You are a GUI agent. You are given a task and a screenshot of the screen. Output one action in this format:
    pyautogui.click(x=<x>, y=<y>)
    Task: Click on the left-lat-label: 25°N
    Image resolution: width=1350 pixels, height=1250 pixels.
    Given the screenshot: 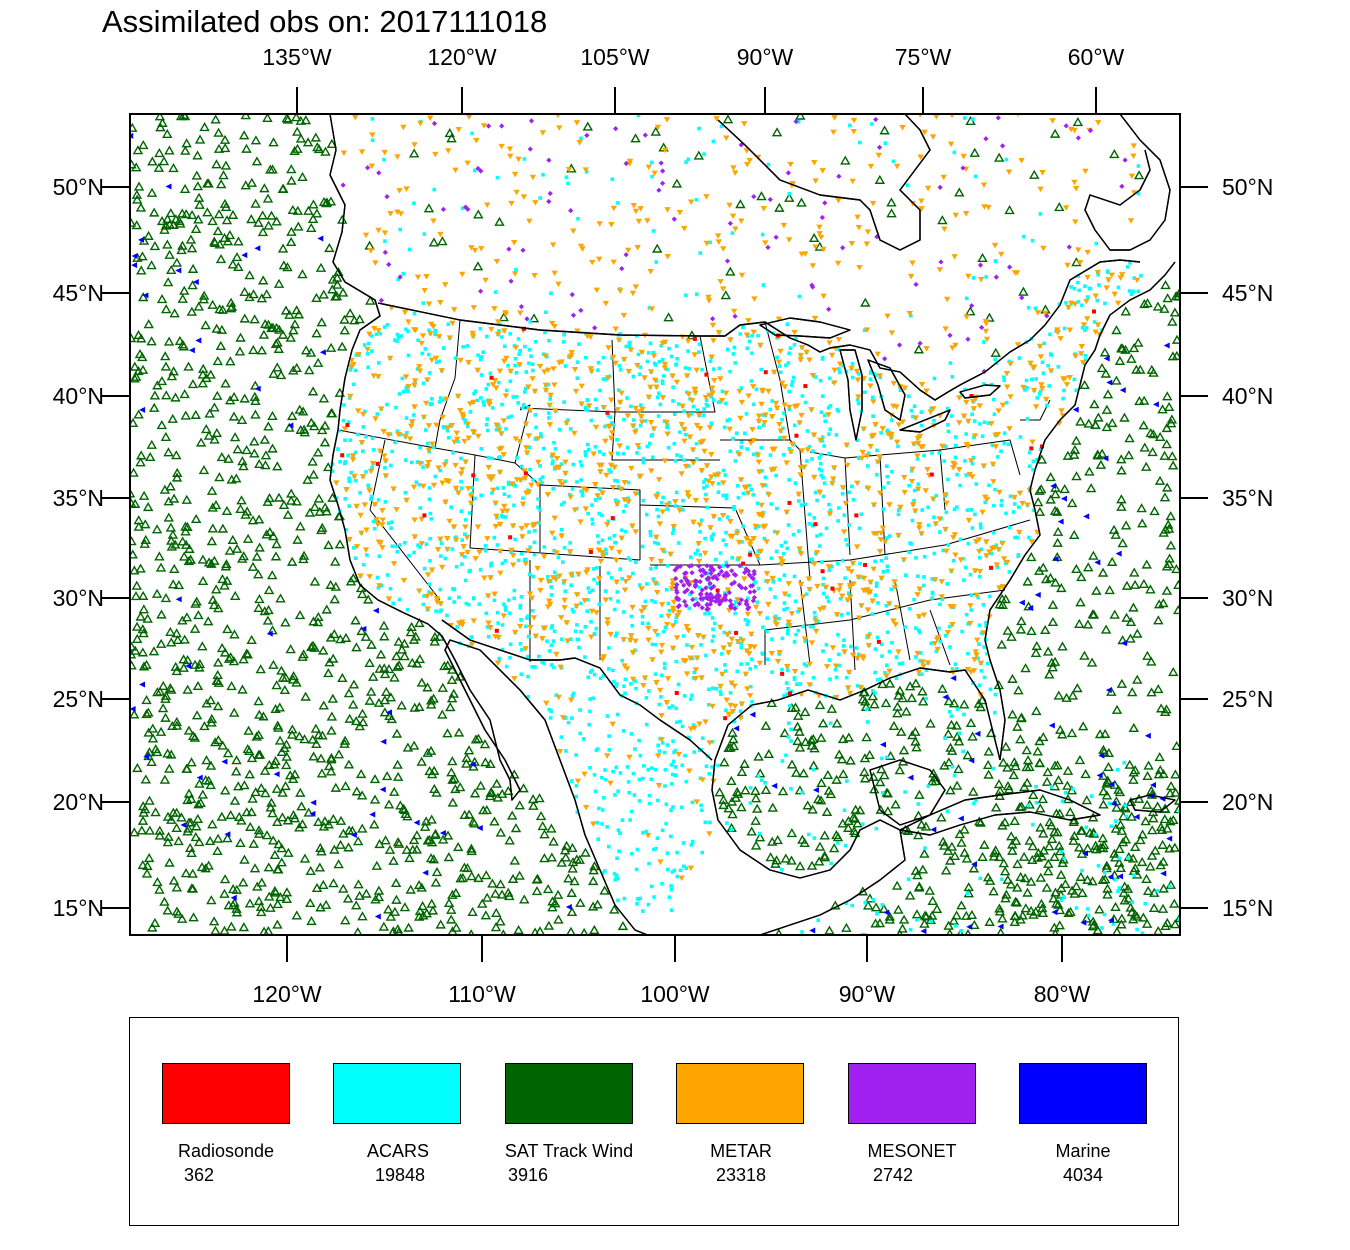 What is the action you would take?
    pyautogui.click(x=78, y=699)
    